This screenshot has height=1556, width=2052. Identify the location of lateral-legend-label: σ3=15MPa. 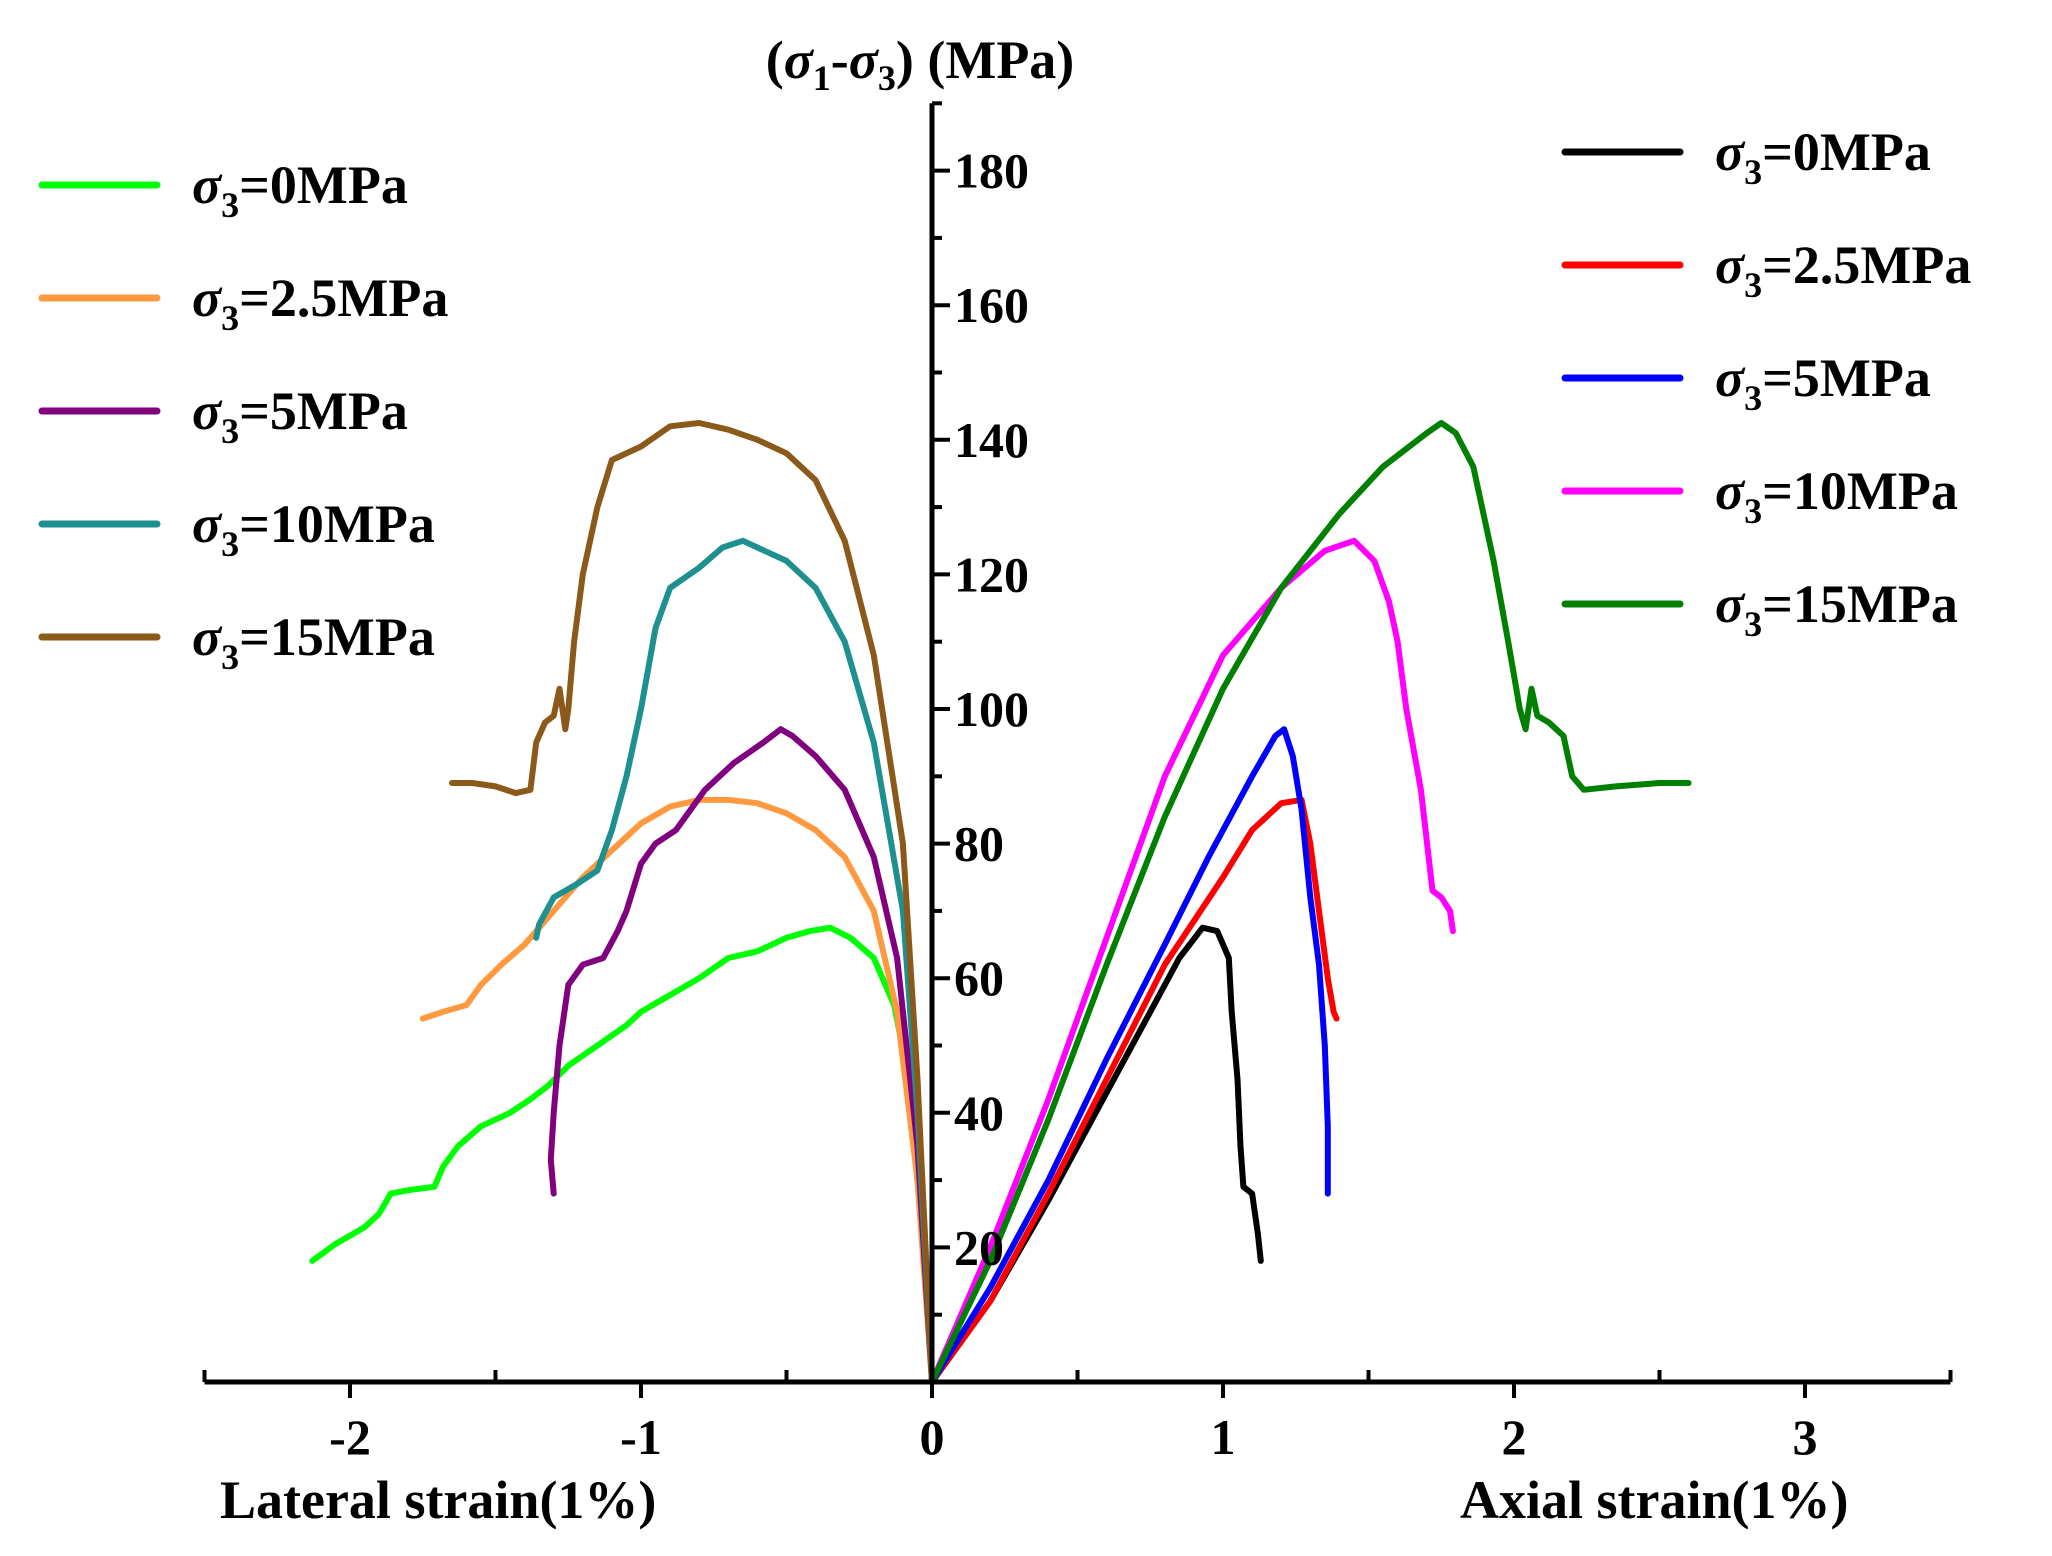
(313, 642).